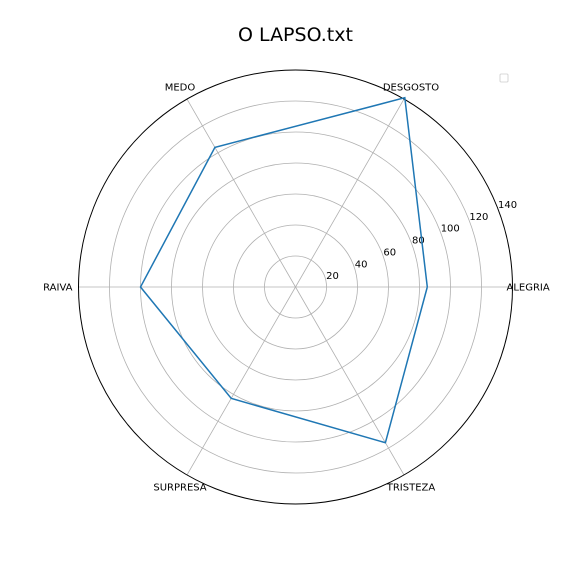 The width and height of the screenshot is (576, 576). What do you see at coordinates (58, 288) in the screenshot?
I see `category-label: RAIVA` at bounding box center [58, 288].